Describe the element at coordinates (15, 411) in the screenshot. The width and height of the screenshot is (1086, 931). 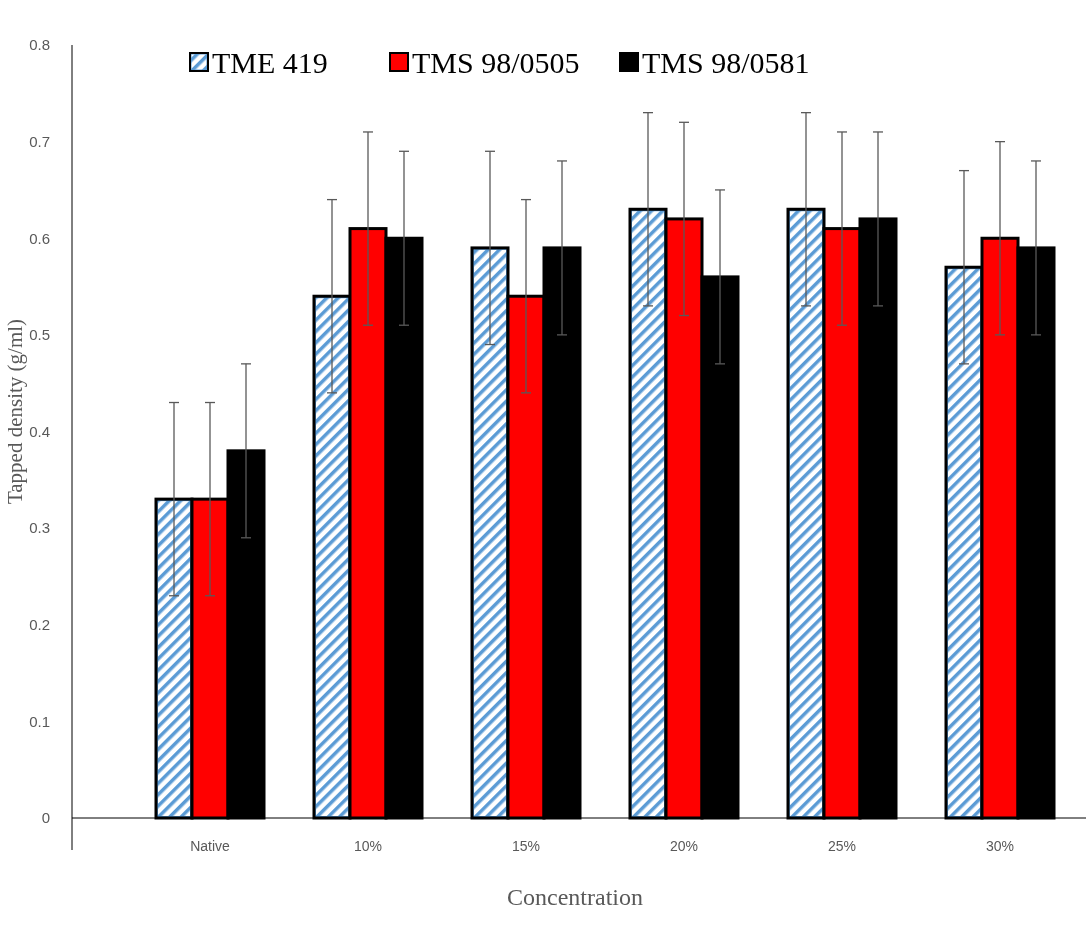
I see `y-axis-title: Tapped density (g/ml)` at that location.